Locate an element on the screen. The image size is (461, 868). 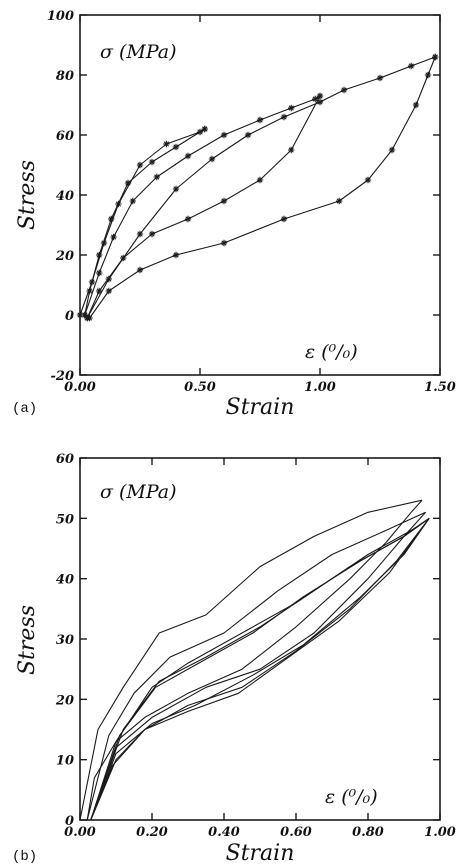
y-tick-label: 10 is located at coordinates (65, 761).